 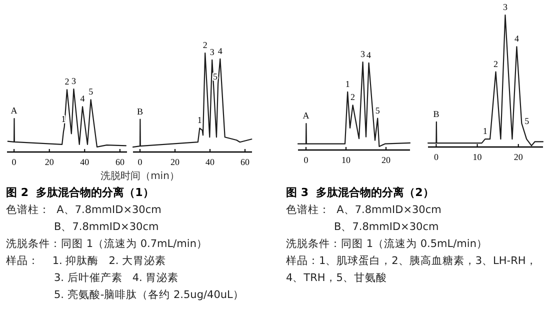 What do you see at coordinates (80, 192) in the screenshot?
I see `text: 图 2 多肽混合物的分离（1）` at bounding box center [80, 192].